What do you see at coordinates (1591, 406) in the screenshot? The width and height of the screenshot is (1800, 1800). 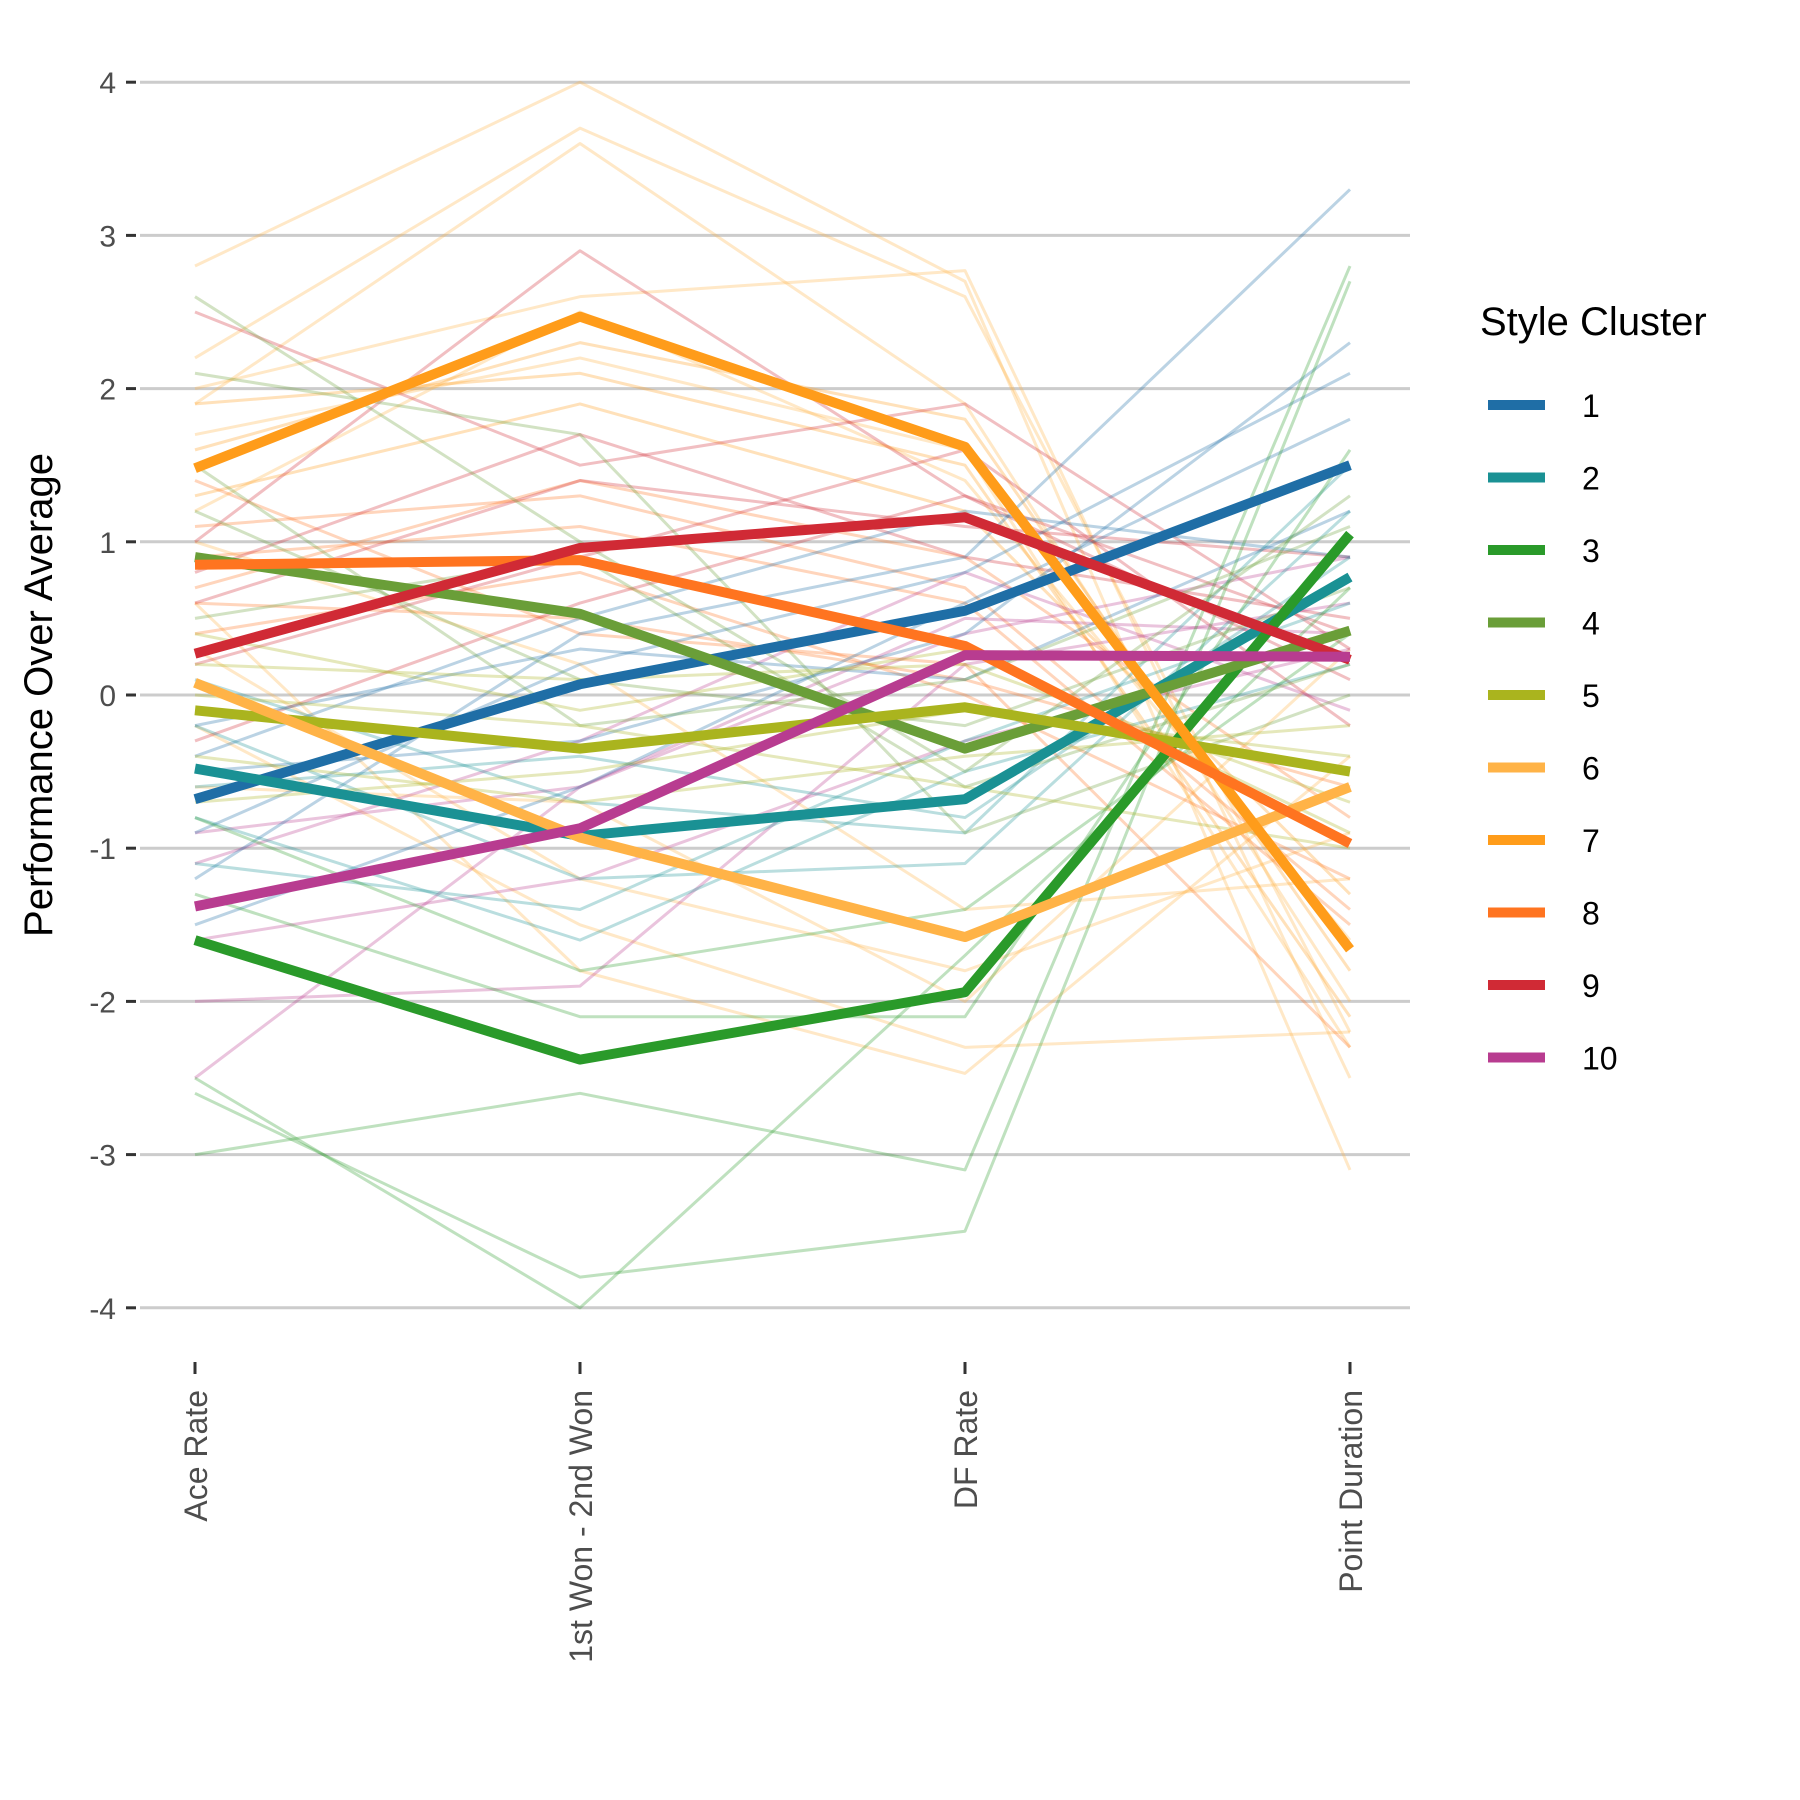 I see `legend-label-cluster-1: 1` at bounding box center [1591, 406].